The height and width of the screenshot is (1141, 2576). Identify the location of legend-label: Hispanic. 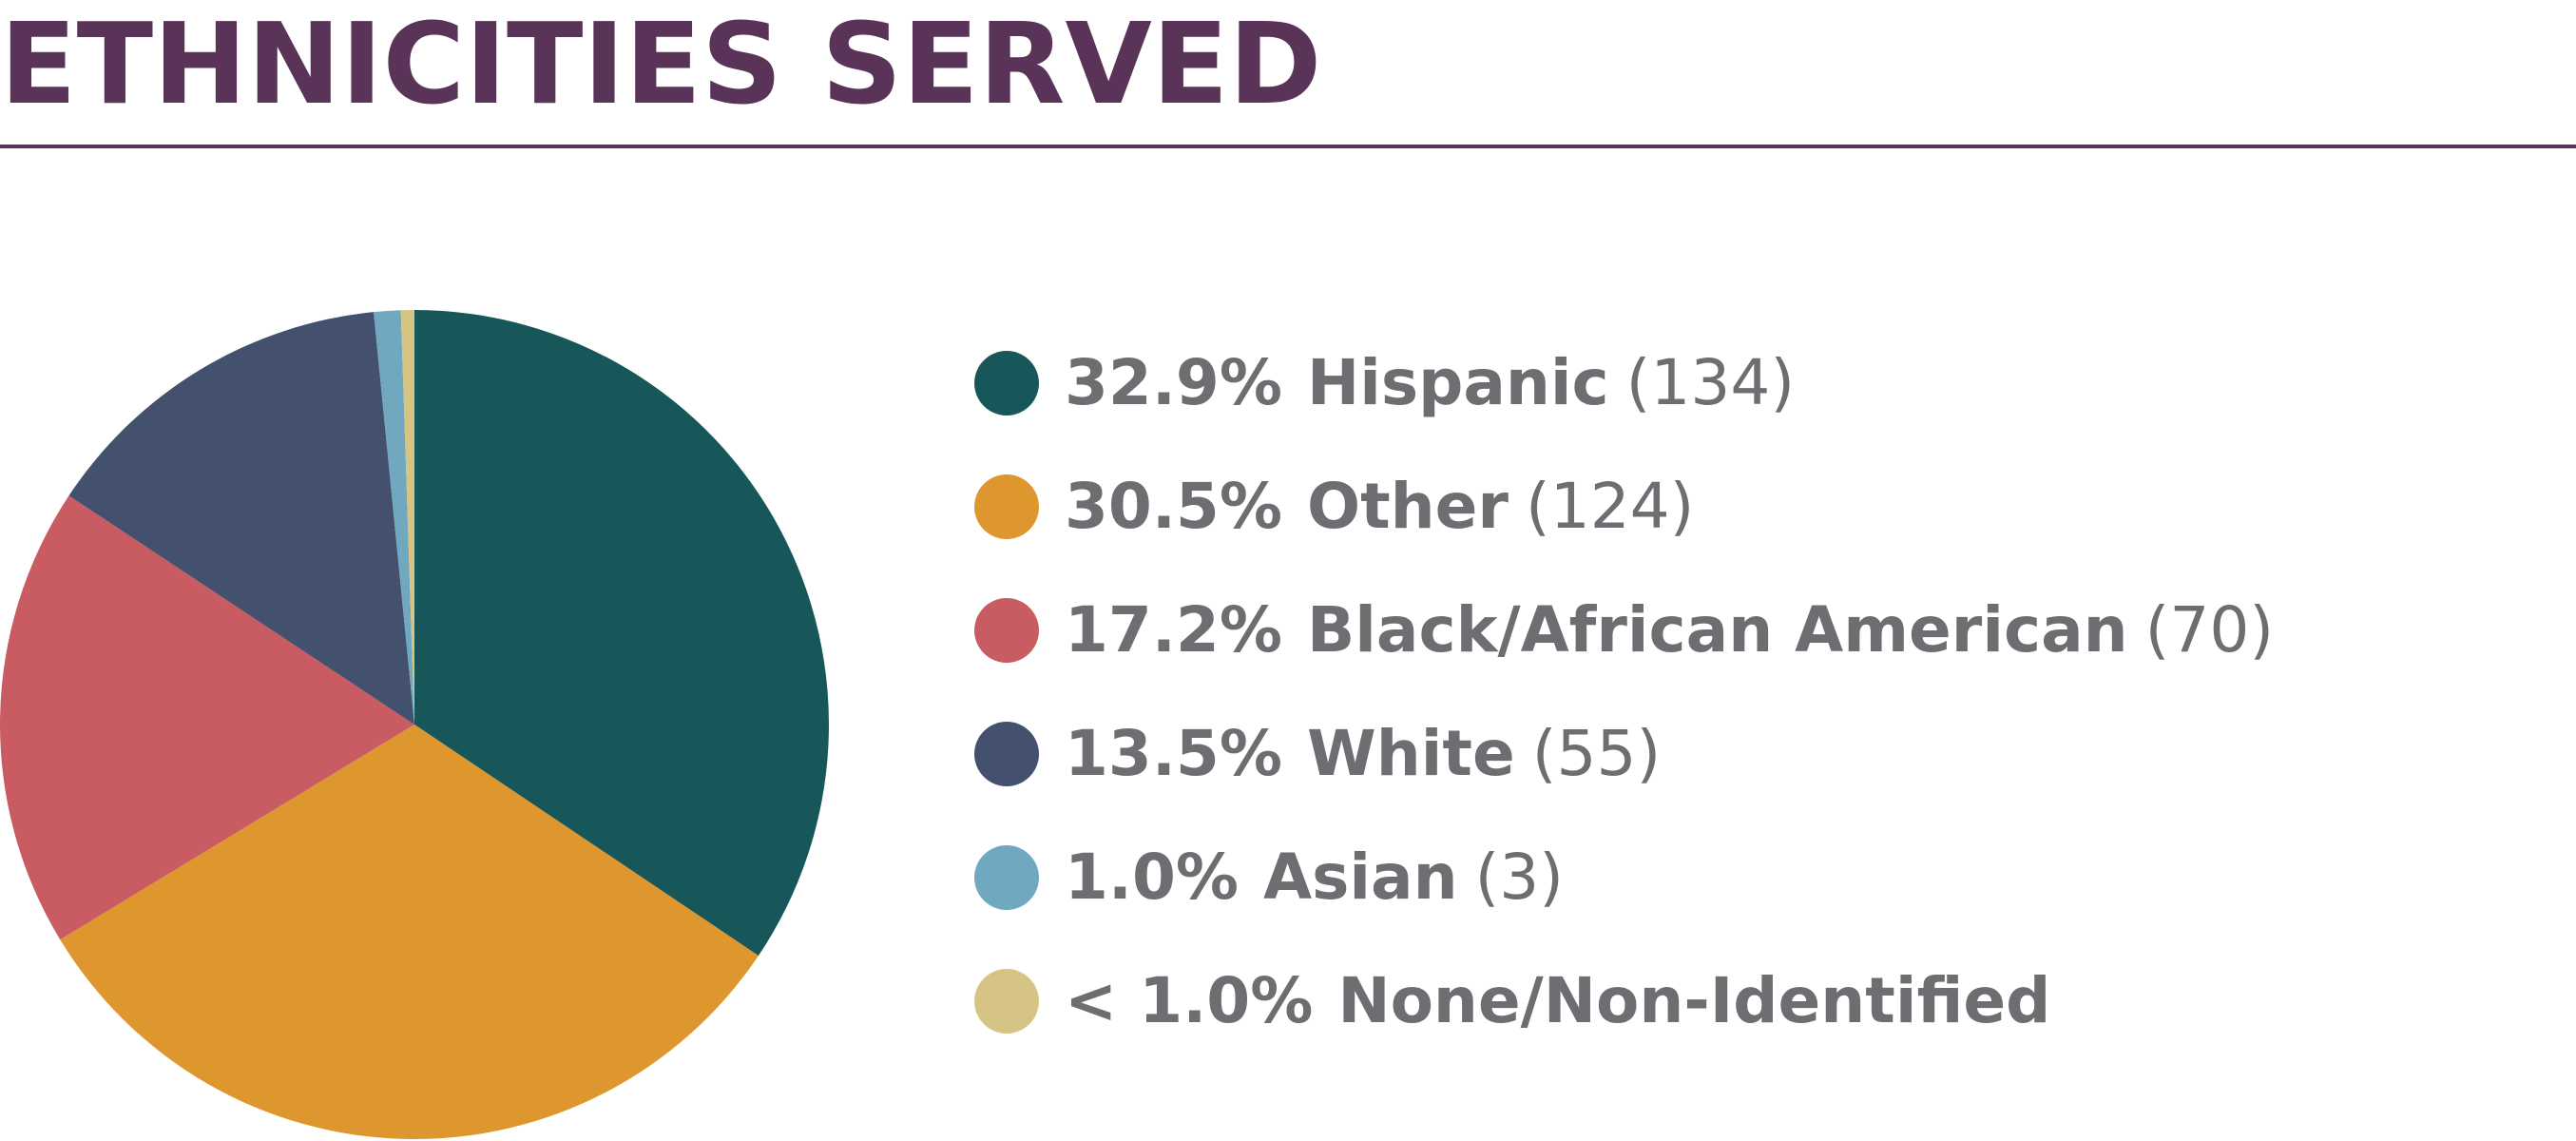
(1458, 382).